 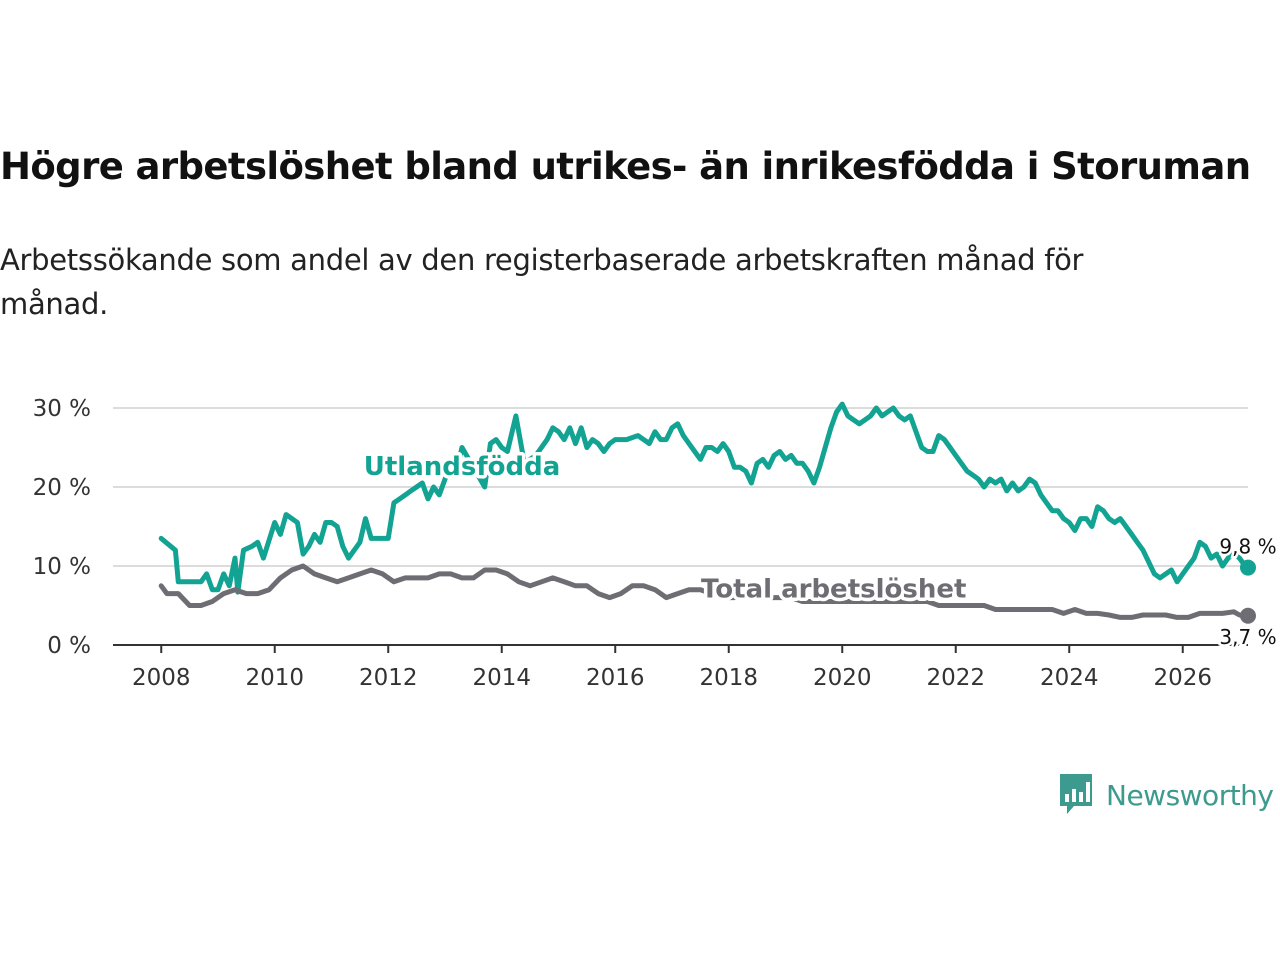 What do you see at coordinates (728, 678) in the screenshot?
I see `x-tick-label: 2018` at bounding box center [728, 678].